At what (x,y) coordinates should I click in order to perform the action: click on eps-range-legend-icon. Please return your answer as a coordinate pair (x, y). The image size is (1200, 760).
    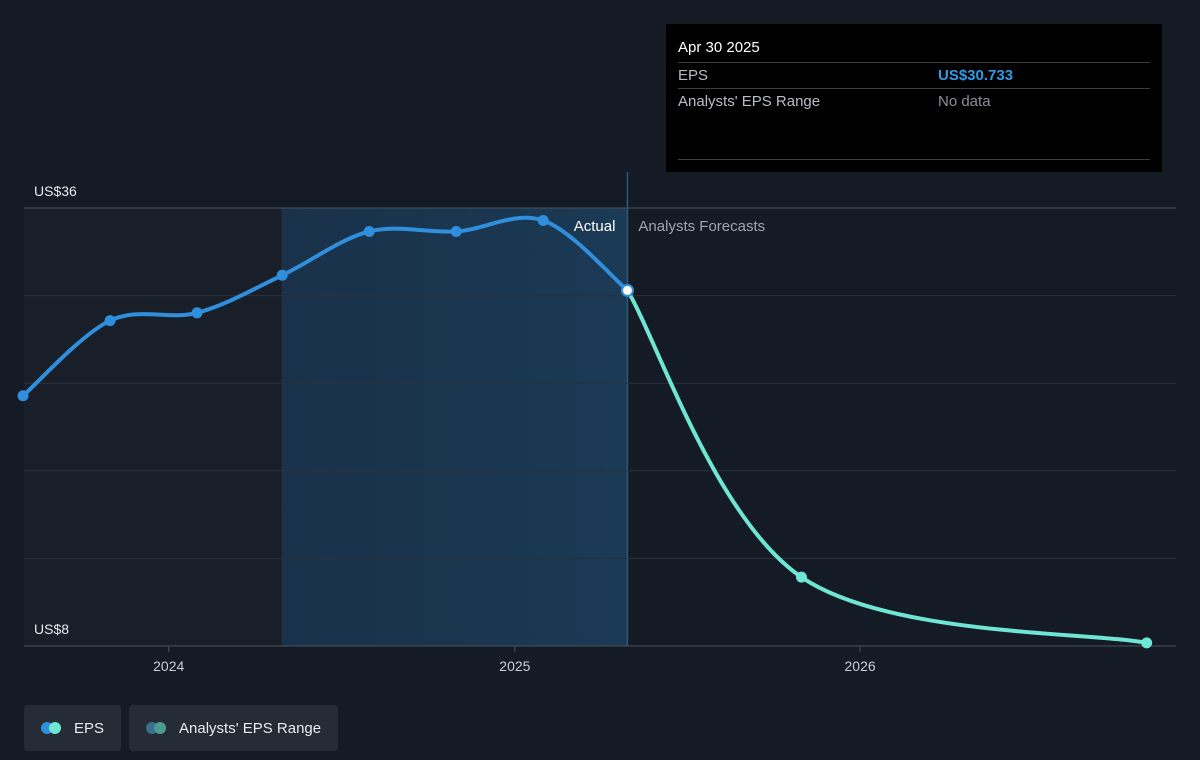
    Looking at the image, I should click on (158, 728).